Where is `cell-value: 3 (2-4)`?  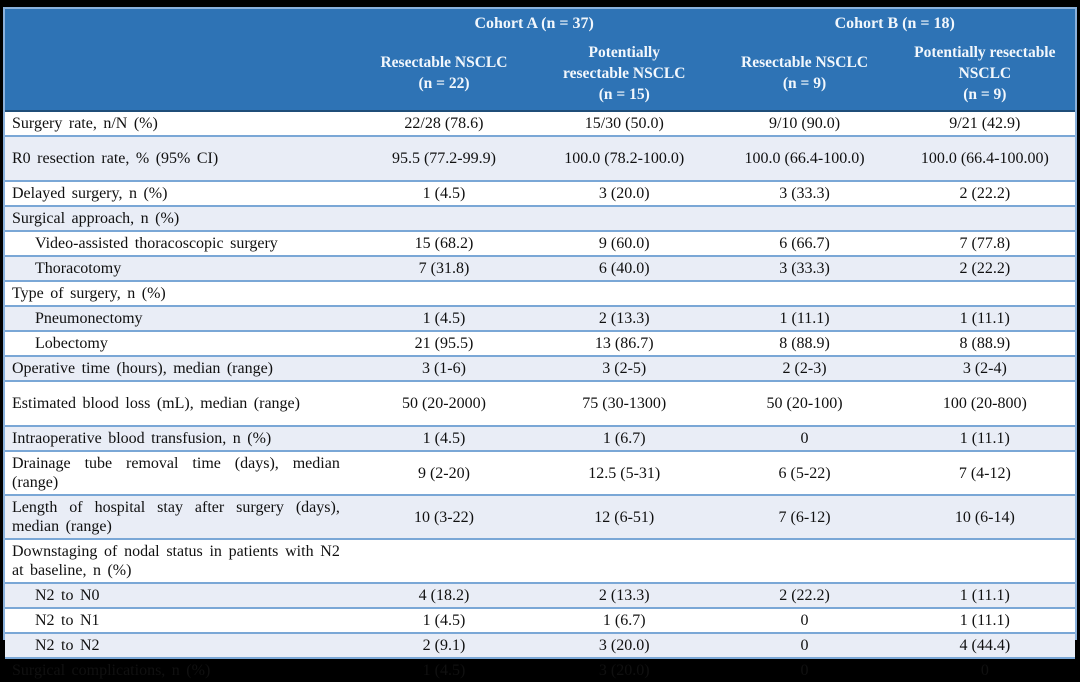 cell-value: 3 (2-4) is located at coordinates (984, 368).